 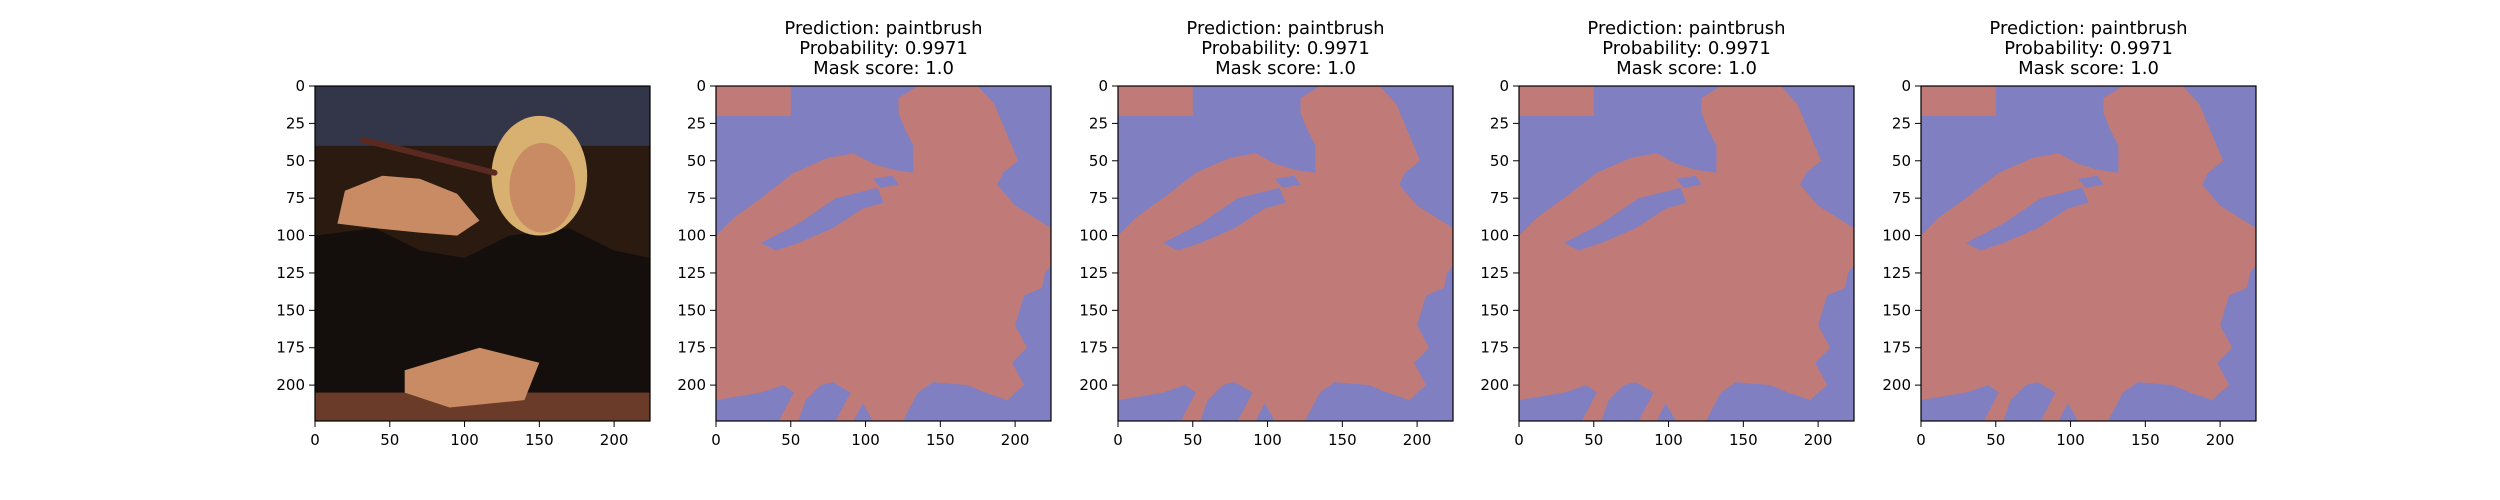 What do you see at coordinates (408, 205) in the screenshot?
I see `photo-hand-arm` at bounding box center [408, 205].